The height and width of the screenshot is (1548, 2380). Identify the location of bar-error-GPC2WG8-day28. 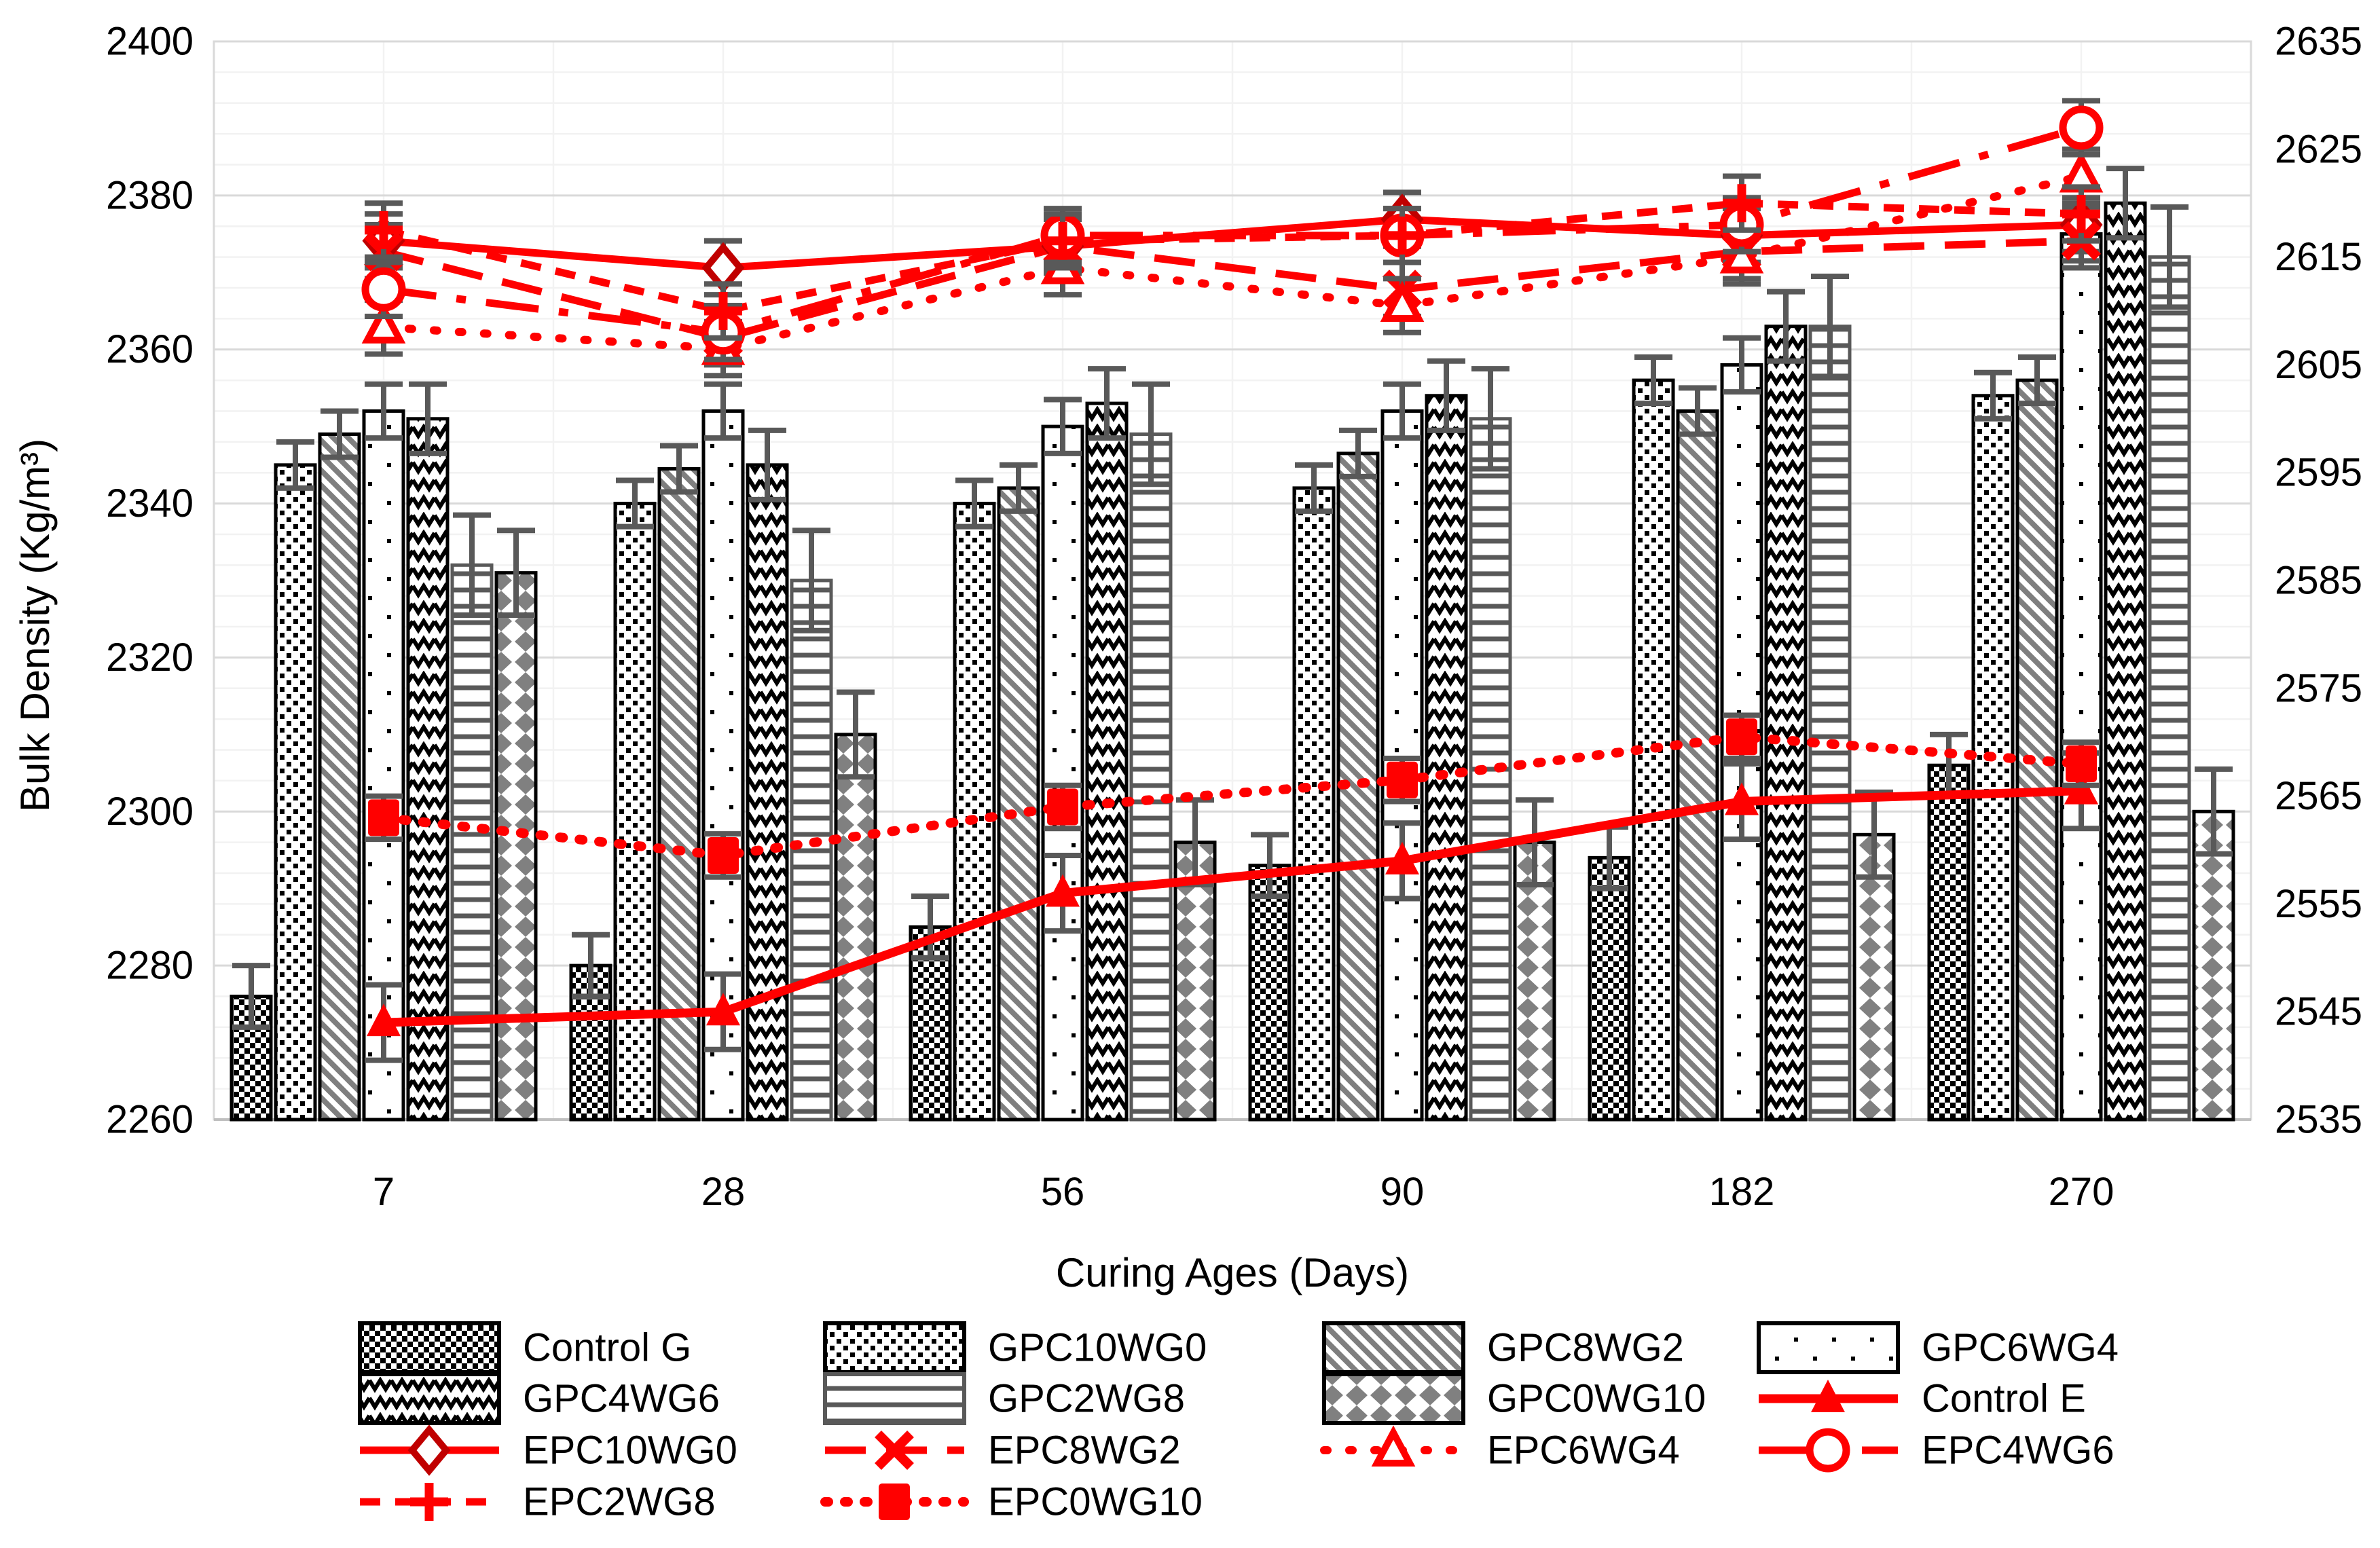
(811, 580).